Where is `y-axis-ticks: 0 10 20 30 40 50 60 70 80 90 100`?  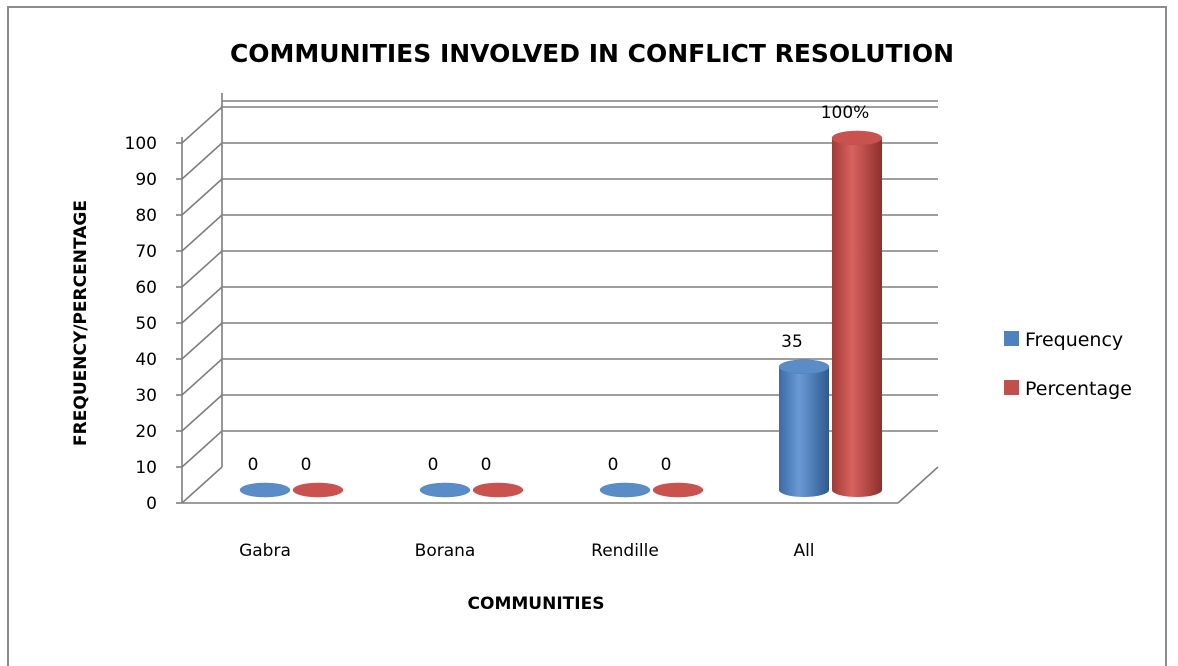 y-axis-ticks: 0 10 20 30 40 50 60 70 80 90 100 is located at coordinates (141, 324).